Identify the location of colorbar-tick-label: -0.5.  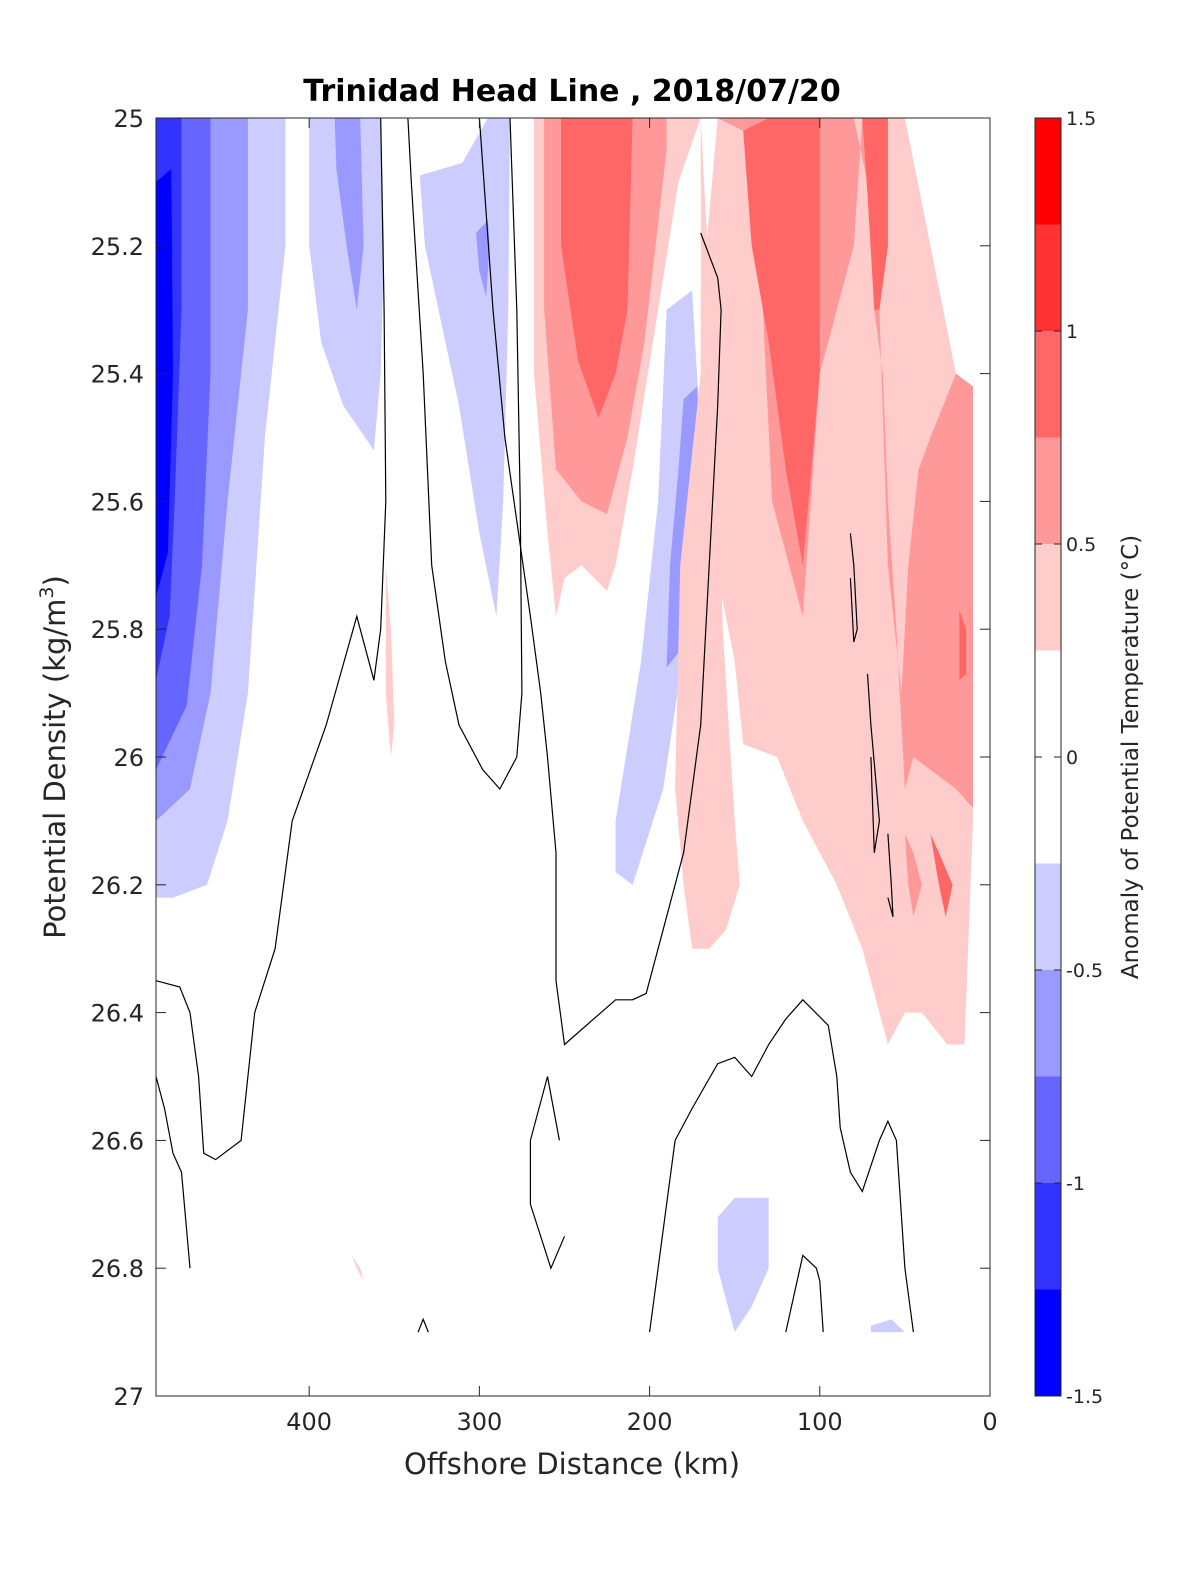
(1084, 971).